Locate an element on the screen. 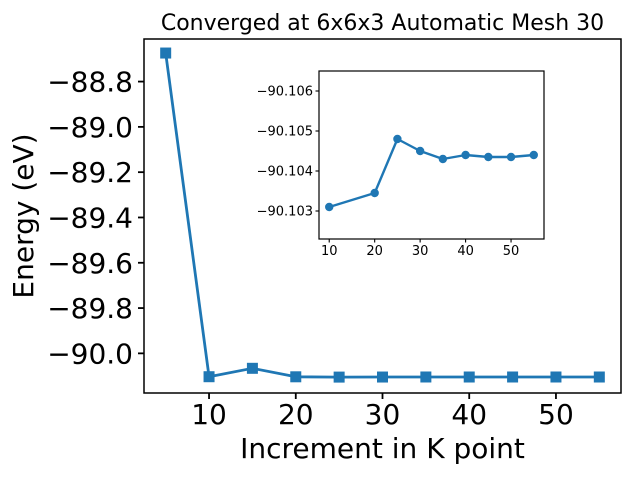 Image resolution: width=640 pixels, height=480 pixels. y-tick-label: −89.6 is located at coordinates (90, 263).